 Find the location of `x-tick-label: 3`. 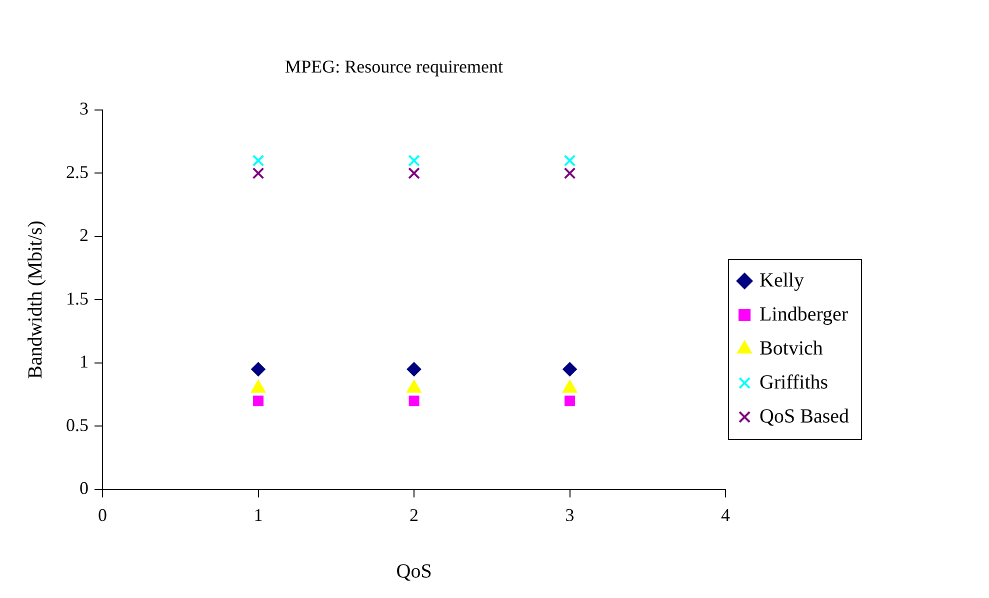

x-tick-label: 3 is located at coordinates (569, 514).